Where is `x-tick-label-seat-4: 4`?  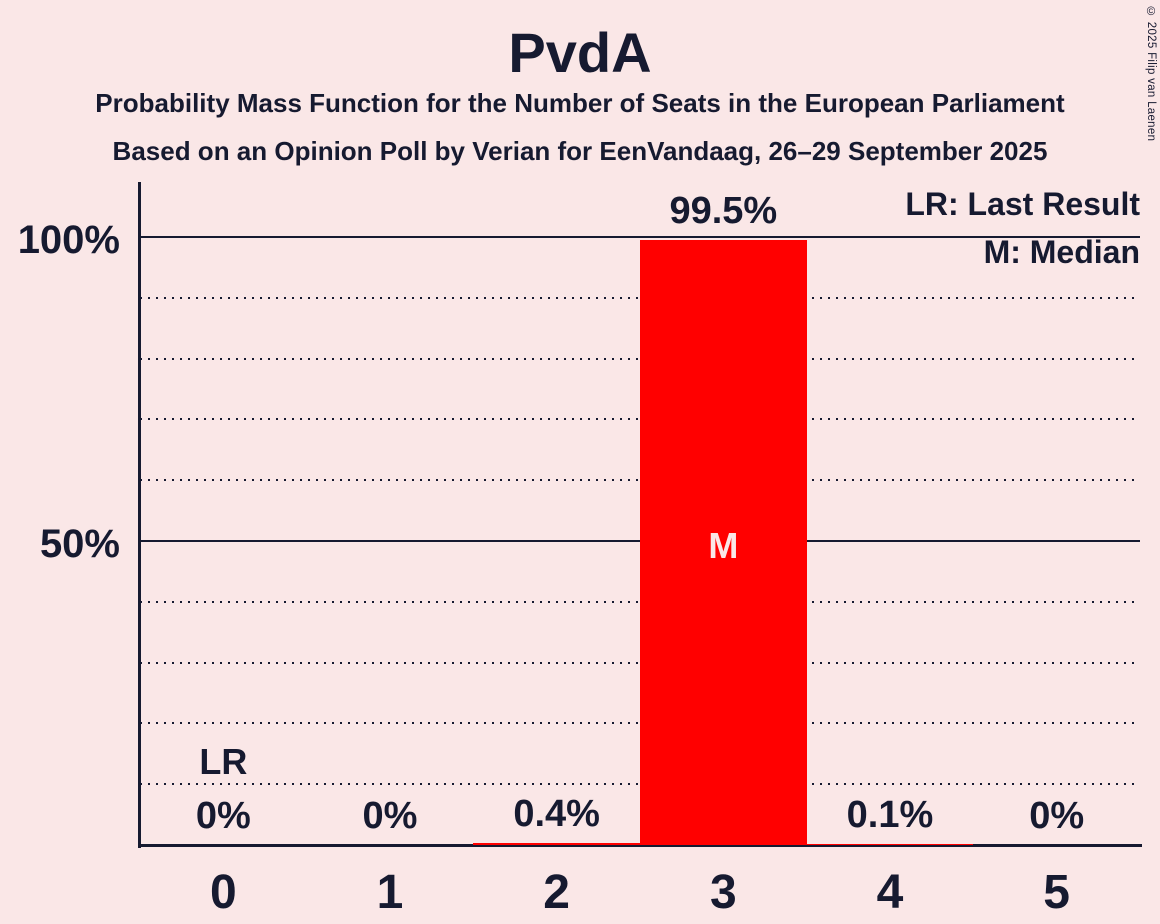
x-tick-label-seat-4: 4 is located at coordinates (890, 892).